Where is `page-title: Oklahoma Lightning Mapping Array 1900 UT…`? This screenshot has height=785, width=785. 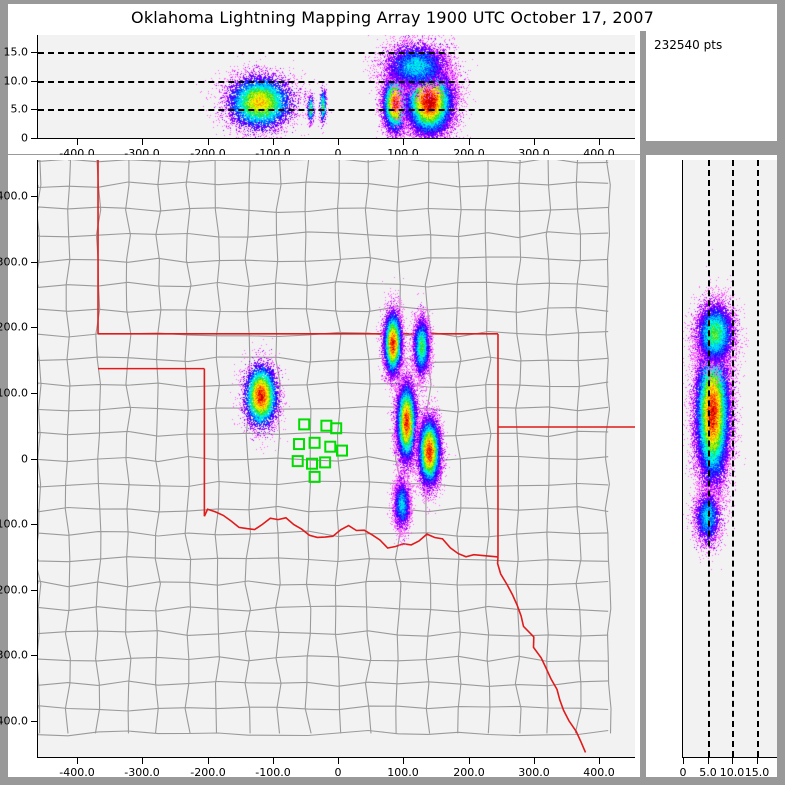 page-title: Oklahoma Lightning Mapping Array 1900 UT… is located at coordinates (392, 17).